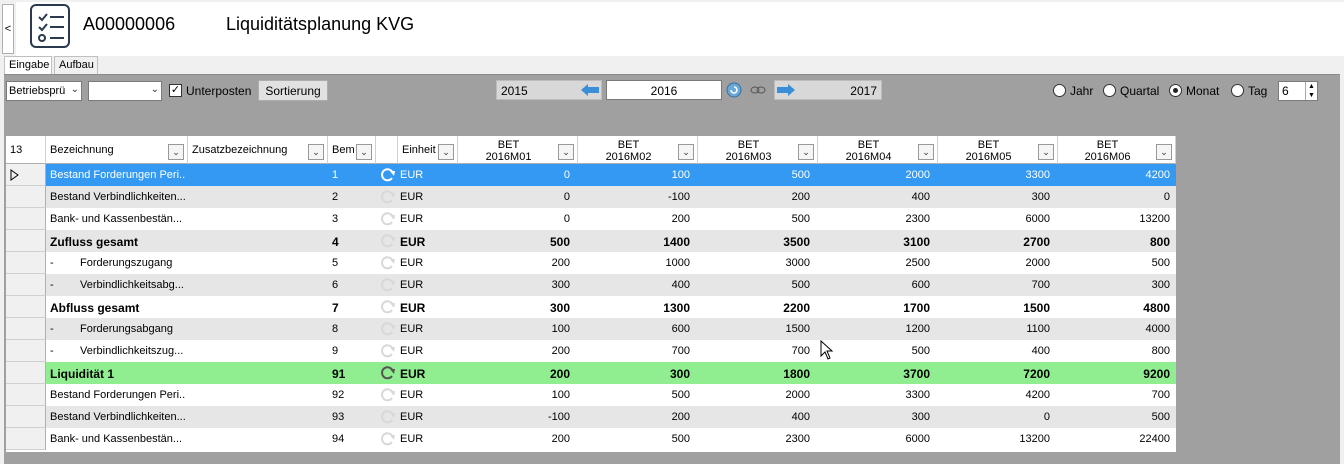  I want to click on row-bem-cell: 4, so click(335, 242).